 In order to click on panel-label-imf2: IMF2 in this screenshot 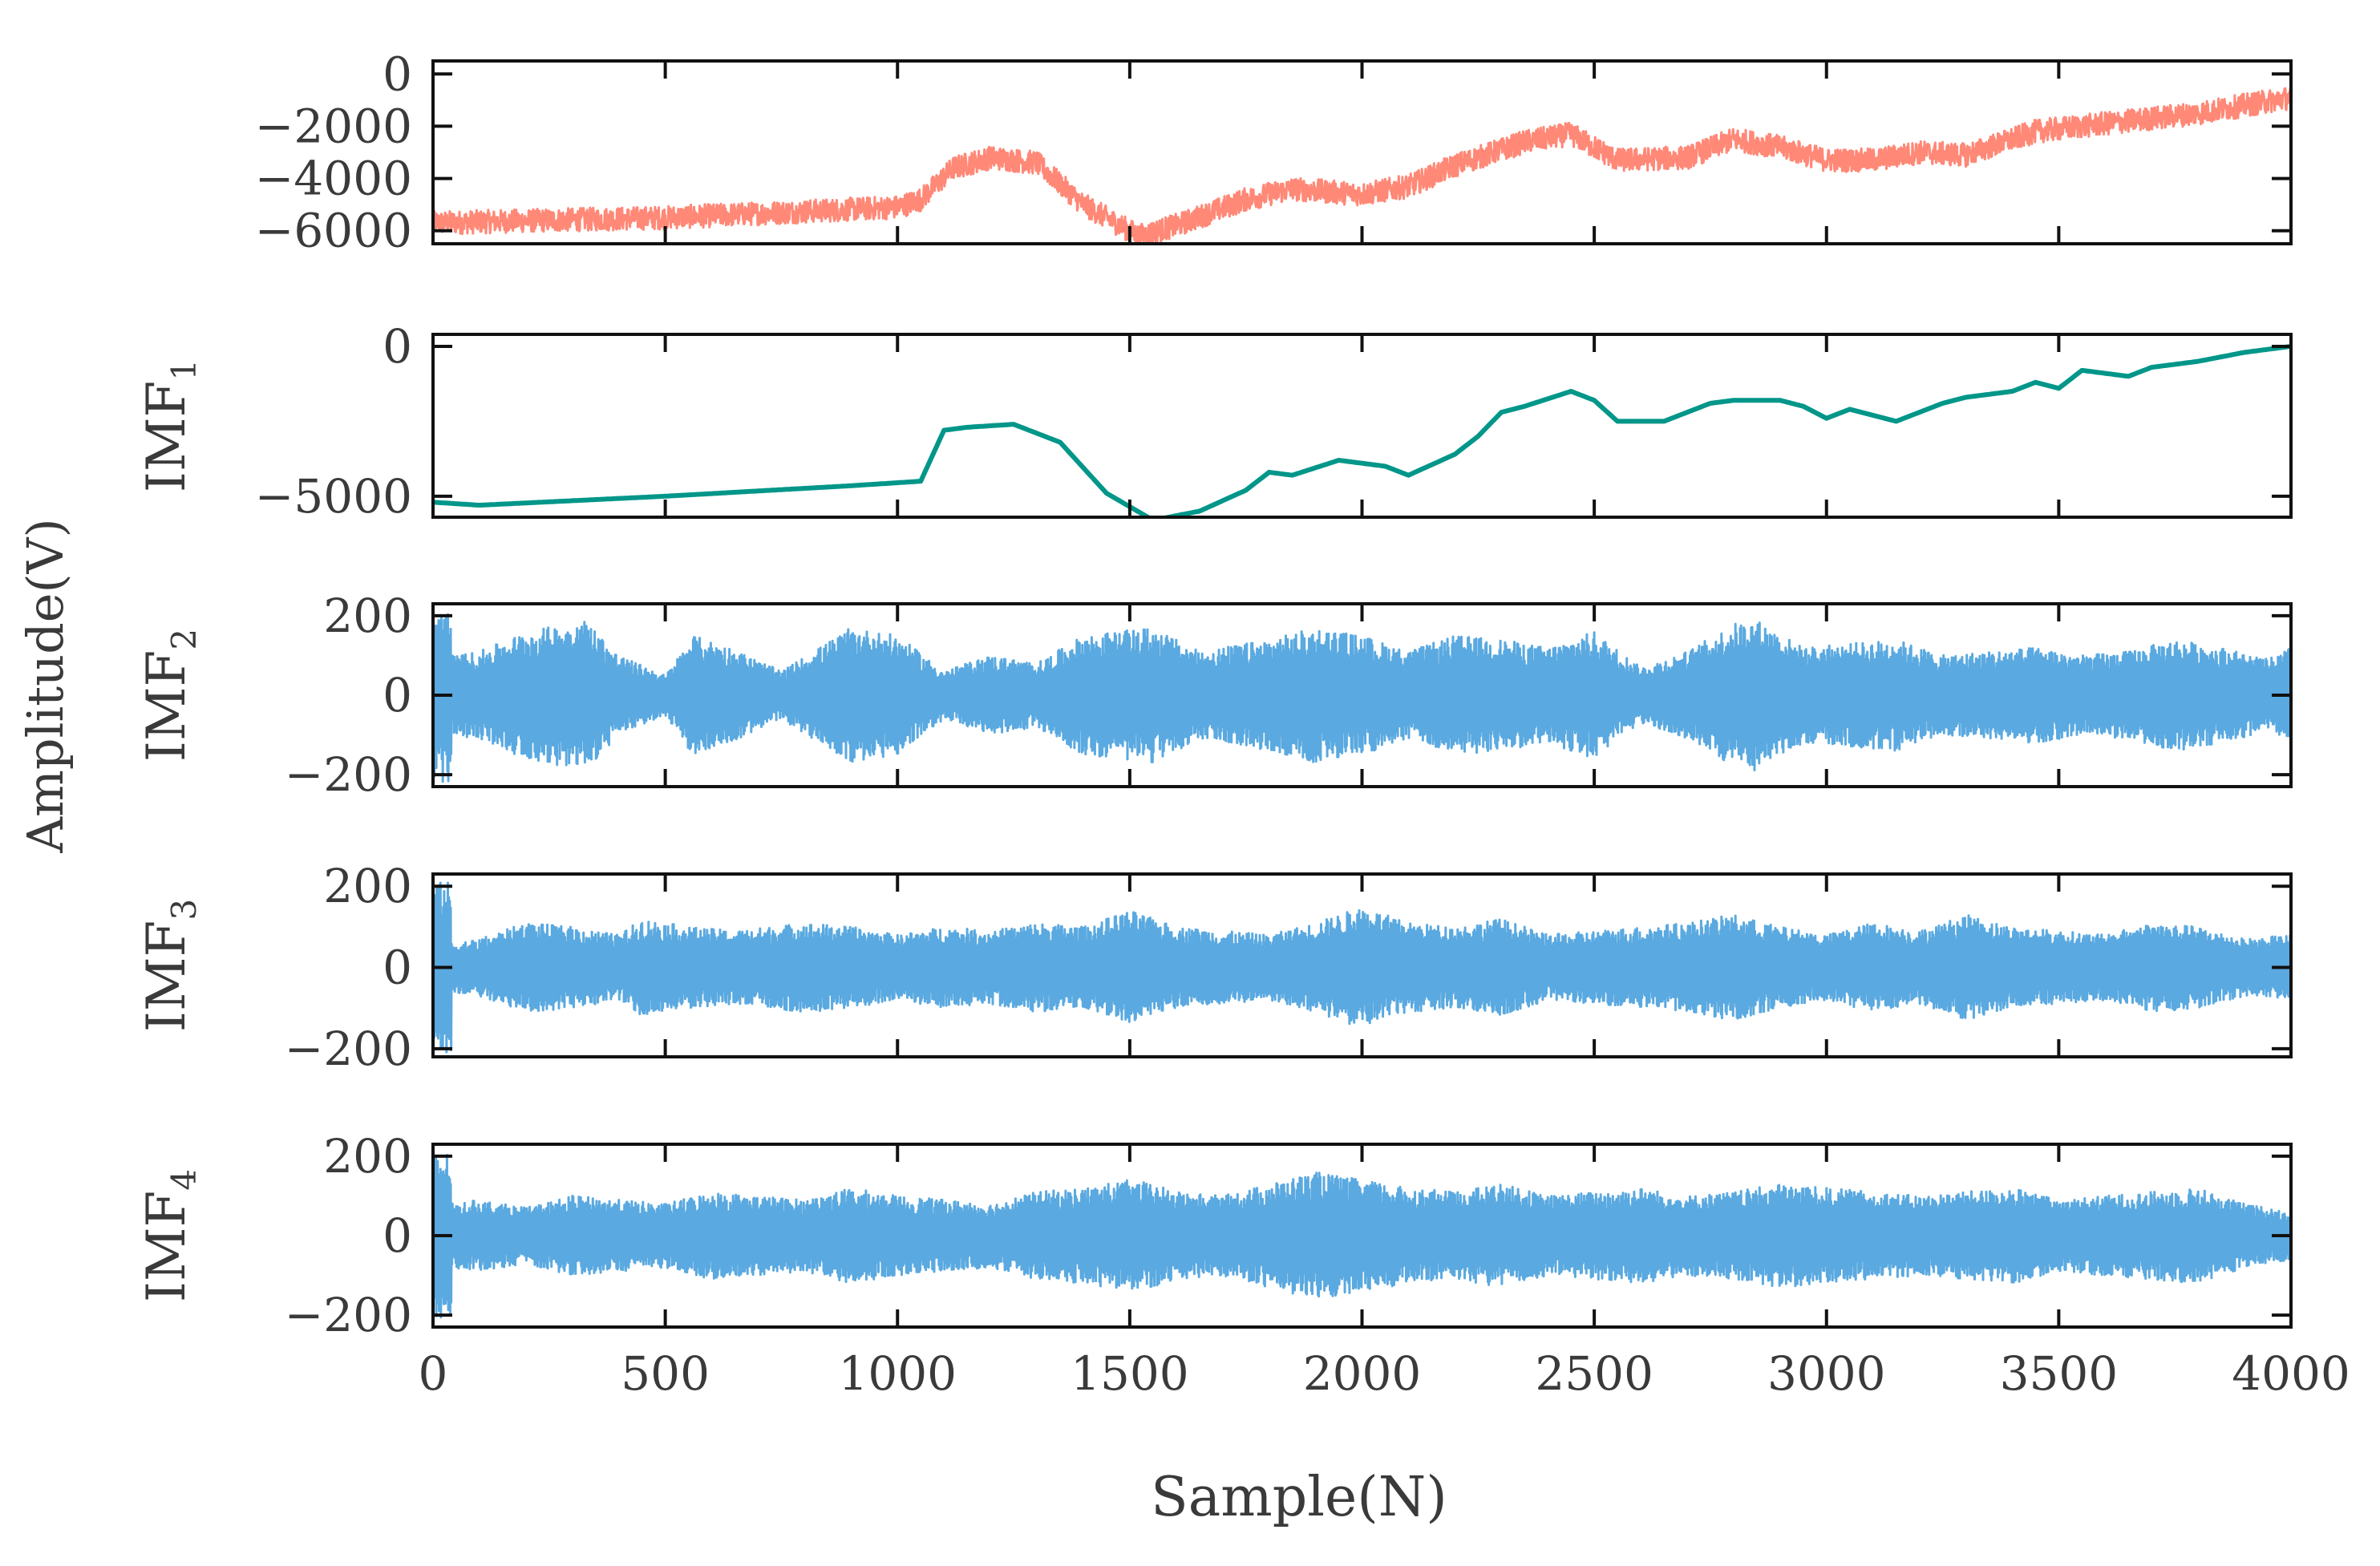, I will do `click(170, 696)`.